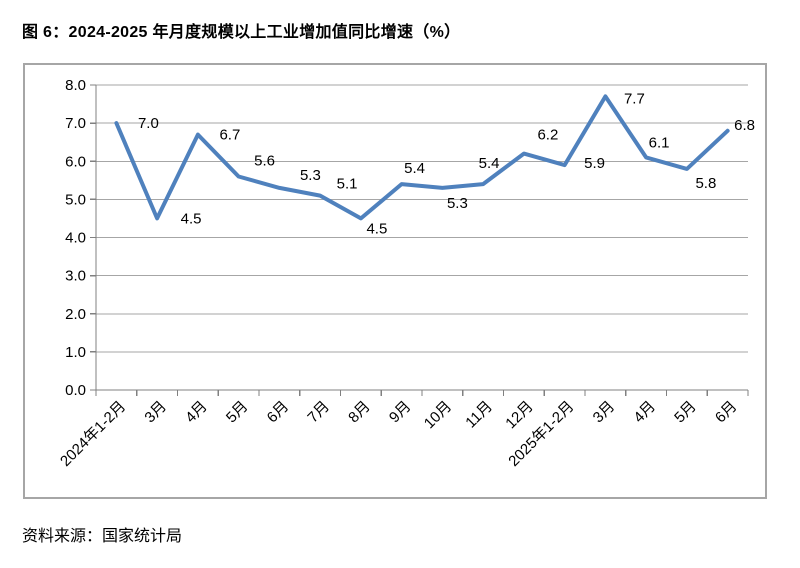 The height and width of the screenshot is (568, 800). I want to click on y-tick-label: 3.0, so click(75, 276).